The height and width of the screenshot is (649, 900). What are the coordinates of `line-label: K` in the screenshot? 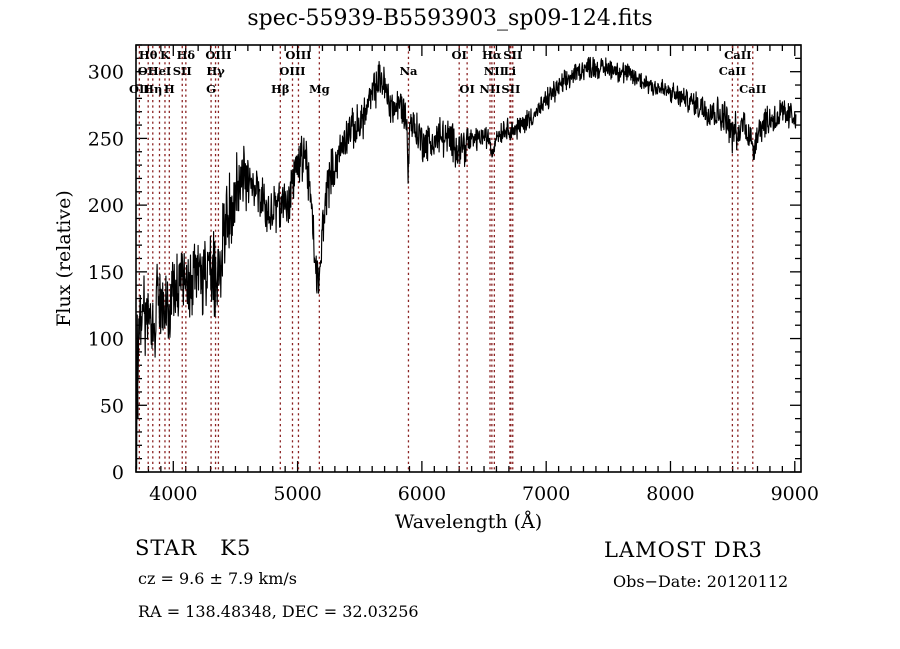 It's located at (165, 55).